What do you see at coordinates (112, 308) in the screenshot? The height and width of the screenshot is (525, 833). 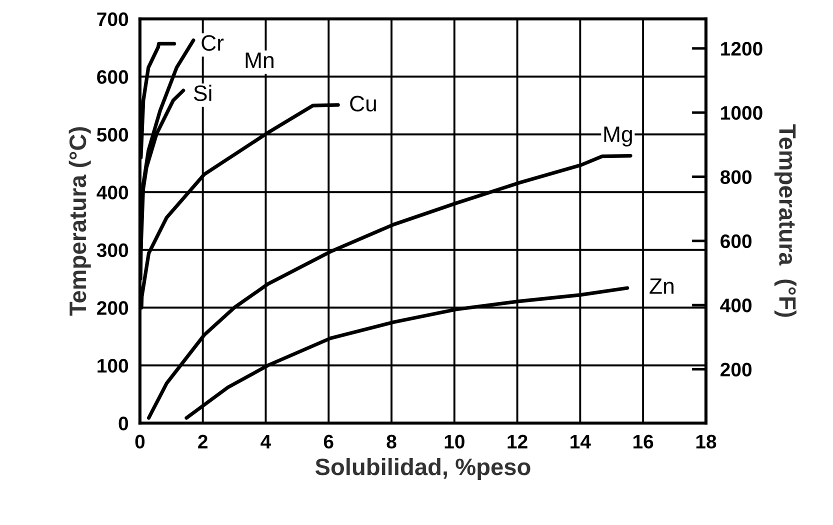 I see `y-tick-label: 200` at bounding box center [112, 308].